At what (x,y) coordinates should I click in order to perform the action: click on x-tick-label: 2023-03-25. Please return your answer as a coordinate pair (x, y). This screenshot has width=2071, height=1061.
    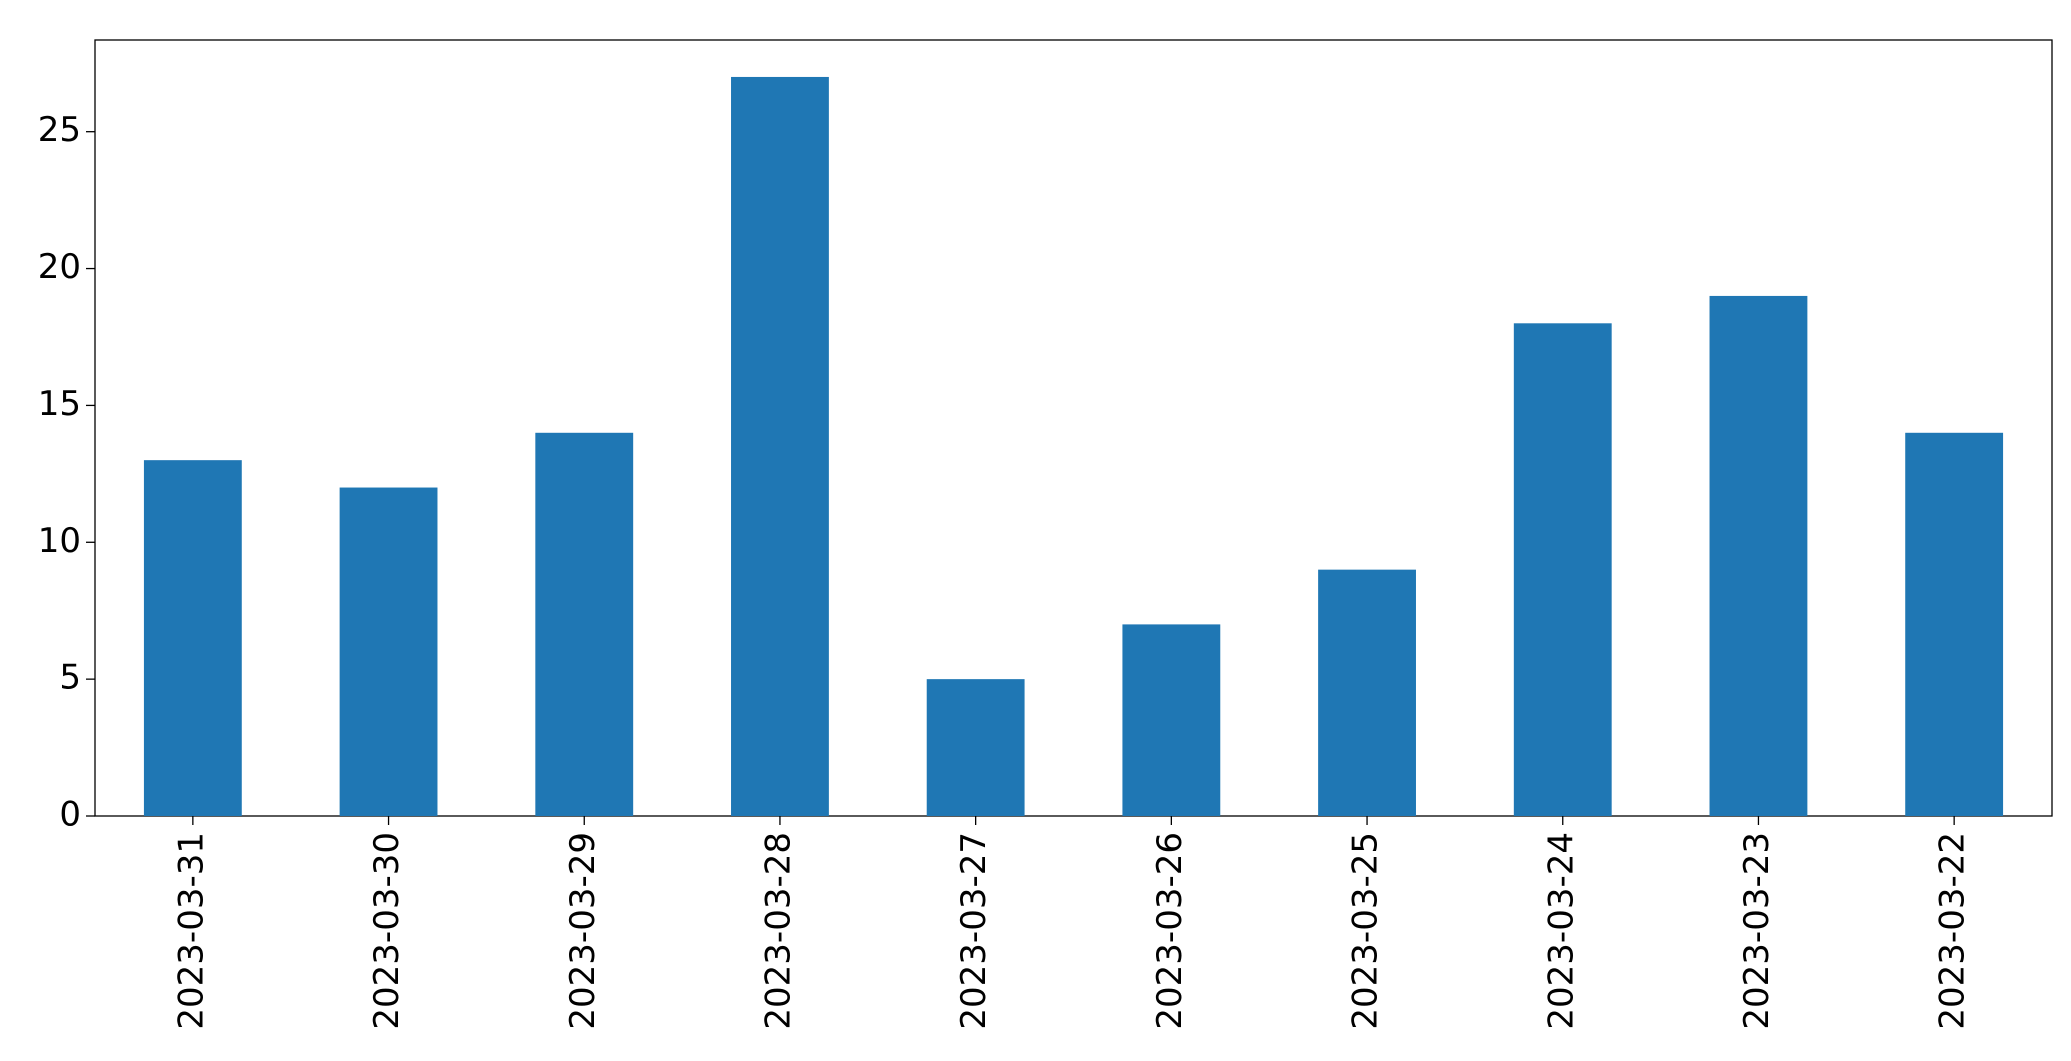
    Looking at the image, I should click on (1366, 931).